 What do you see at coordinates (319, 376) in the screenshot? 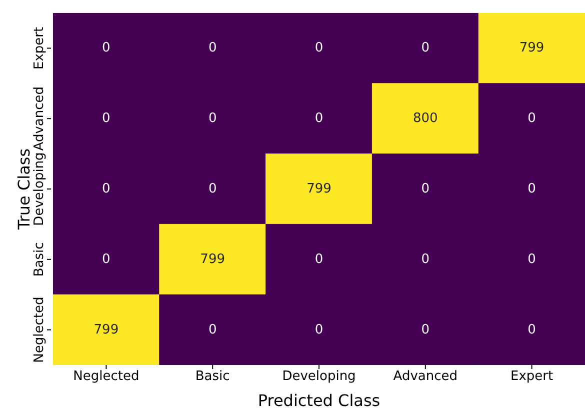
I see `x-tick-label: Developing` at bounding box center [319, 376].